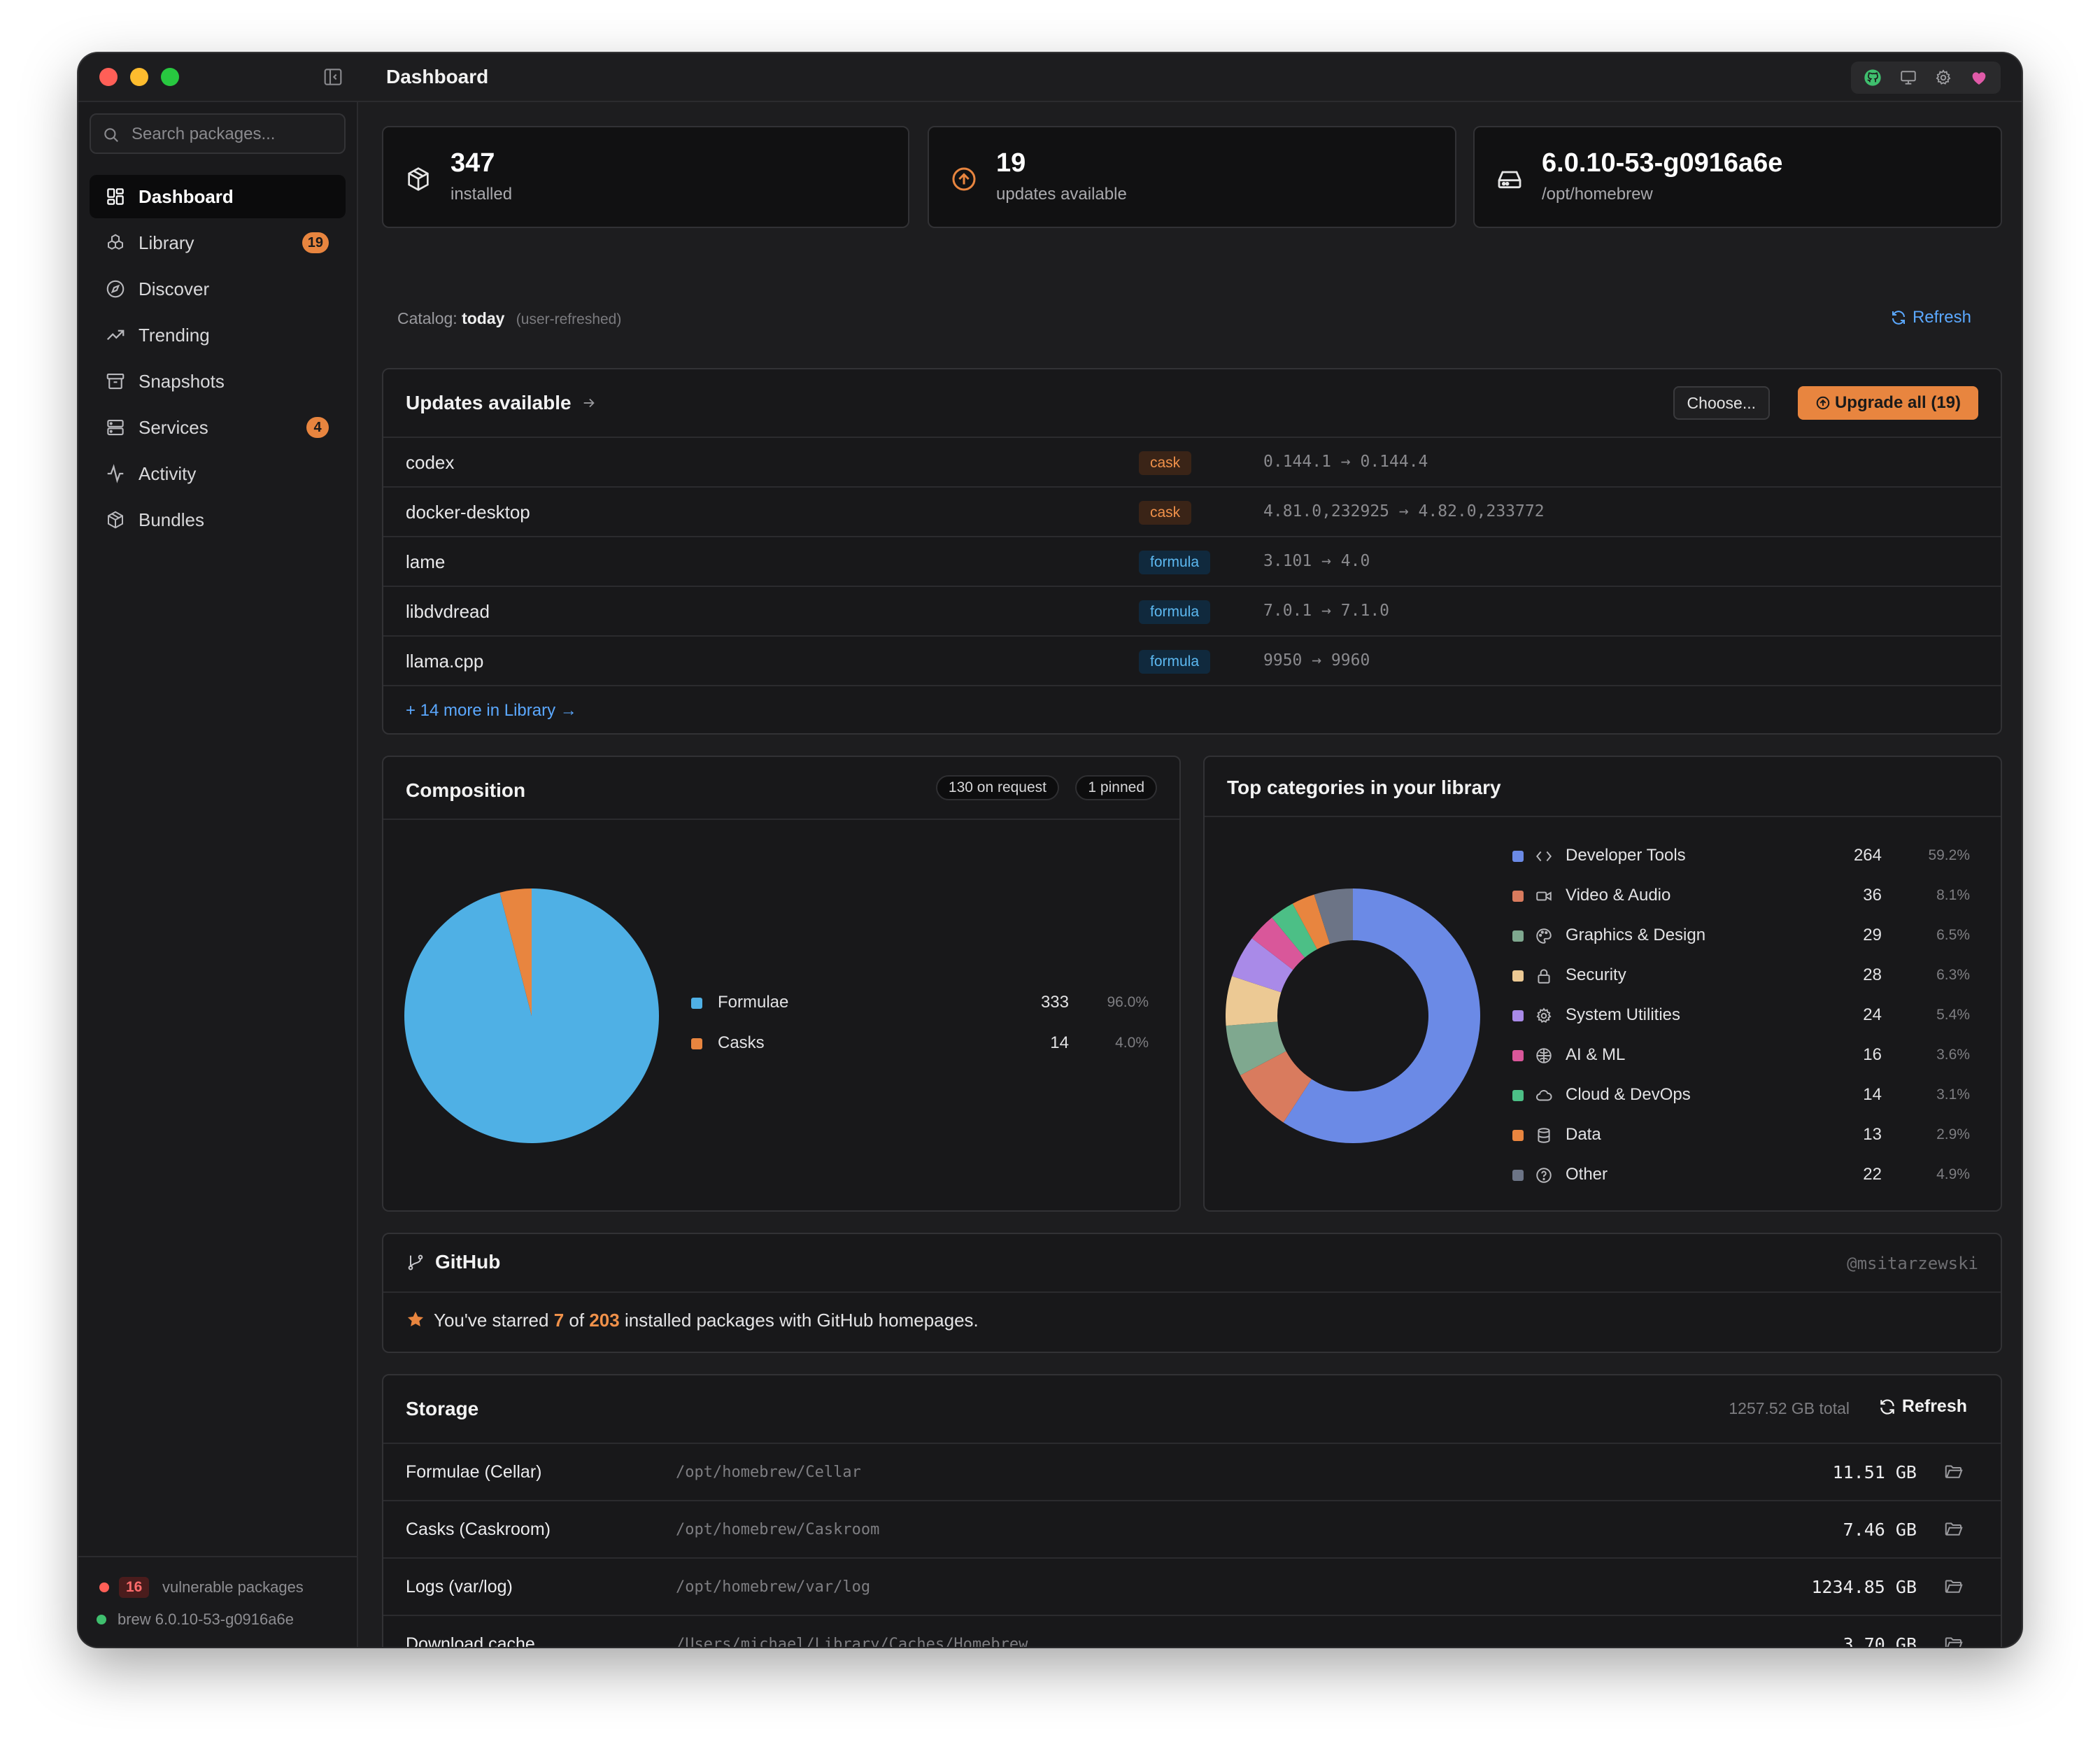  Describe the element at coordinates (108, 77) in the screenshot. I see `close-window-button` at that location.